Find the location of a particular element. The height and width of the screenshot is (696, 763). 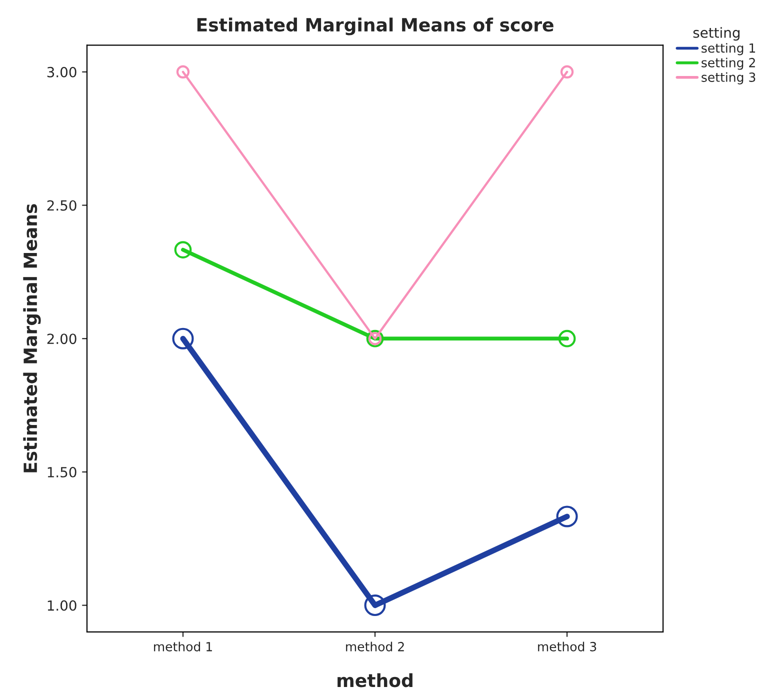

x-tick-label: method 2 is located at coordinates (375, 647).